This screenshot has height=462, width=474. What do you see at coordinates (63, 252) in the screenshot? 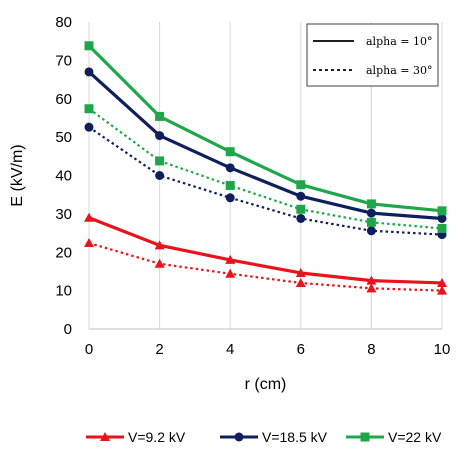
I see `y-tick-label: 20` at bounding box center [63, 252].